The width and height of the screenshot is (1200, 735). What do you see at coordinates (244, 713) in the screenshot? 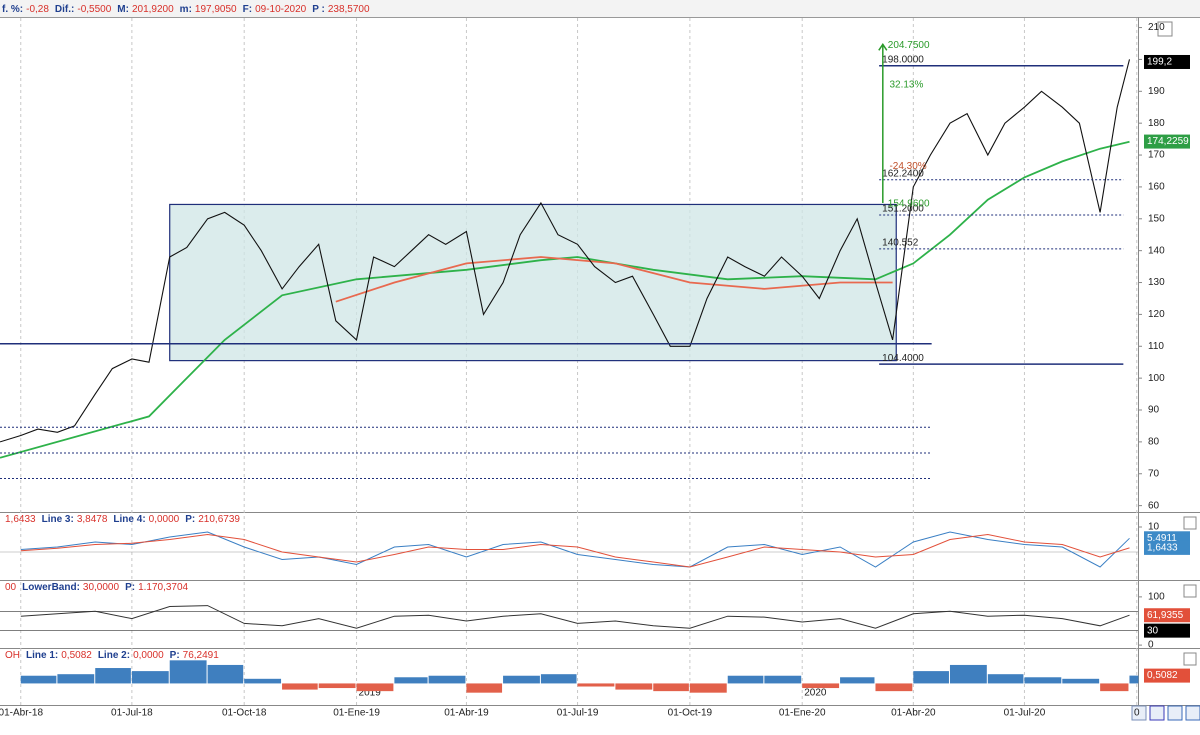
I see `x-tick-label: 01-Oct-18` at bounding box center [244, 713].